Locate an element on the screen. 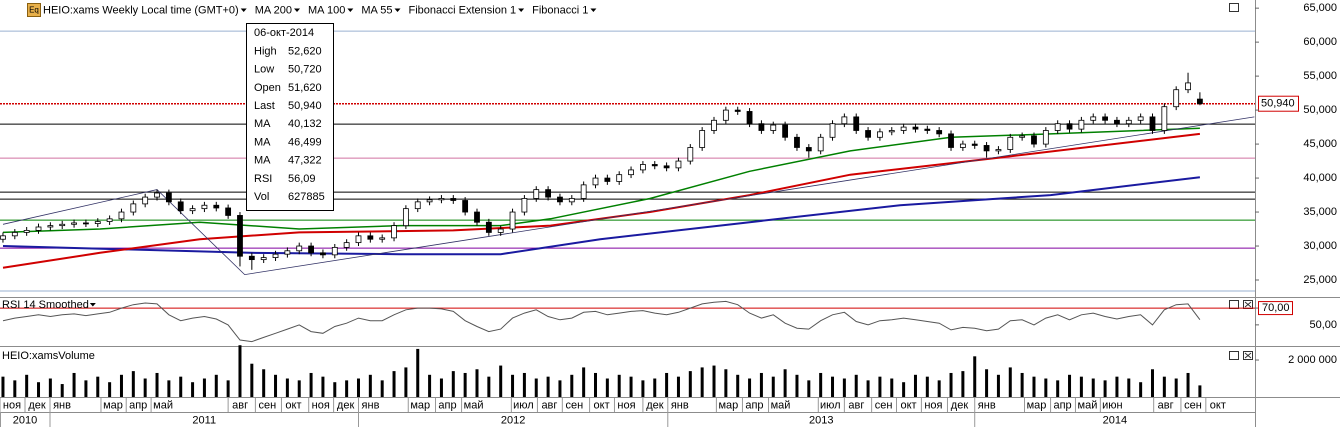 Image resolution: width=1340 pixels, height=427 pixels. panel-title: HEIO:xamsVolume is located at coordinates (48, 356).